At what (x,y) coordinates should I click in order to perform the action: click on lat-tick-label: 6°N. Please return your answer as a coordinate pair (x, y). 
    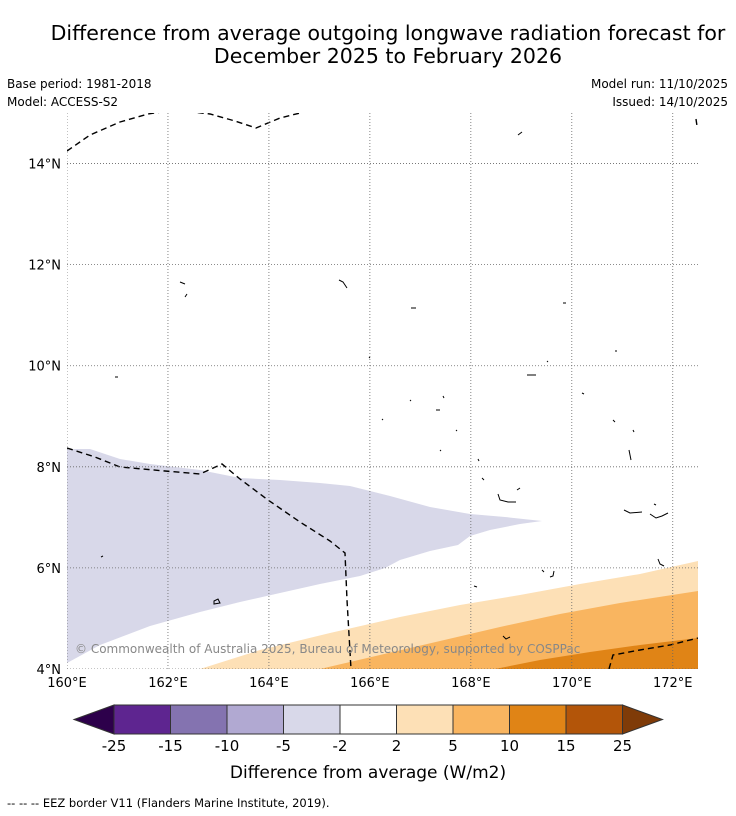
    Looking at the image, I should click on (49, 569).